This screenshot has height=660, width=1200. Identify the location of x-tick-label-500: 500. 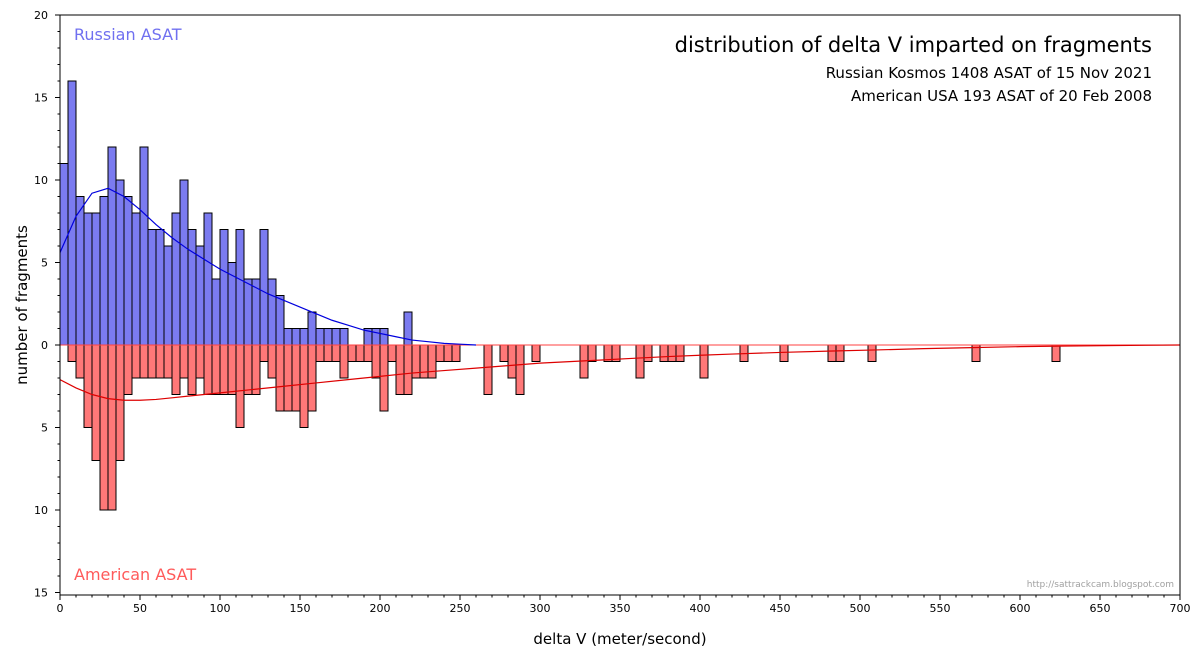
(860, 608).